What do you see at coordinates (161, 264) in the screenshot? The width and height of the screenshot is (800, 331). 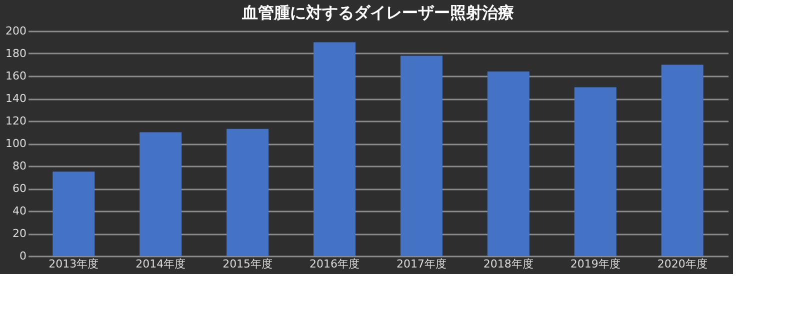 I see `x-tick-label: 2014年度` at bounding box center [161, 264].